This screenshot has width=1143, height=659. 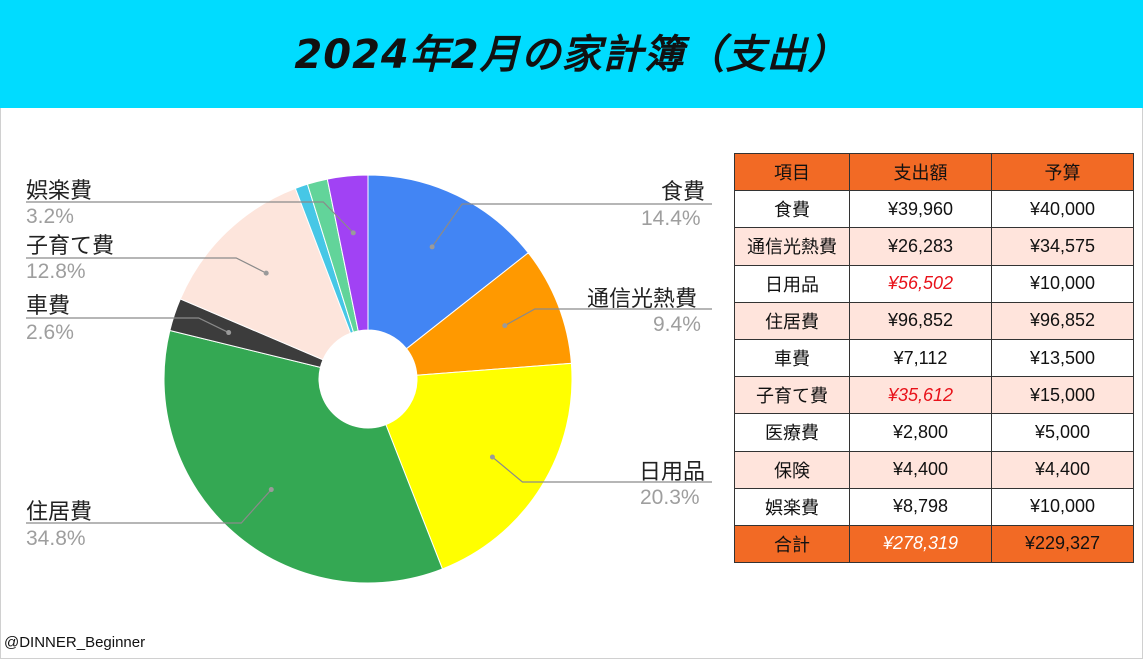 I want to click on leader-dot-daily-goods, so click(x=492, y=457).